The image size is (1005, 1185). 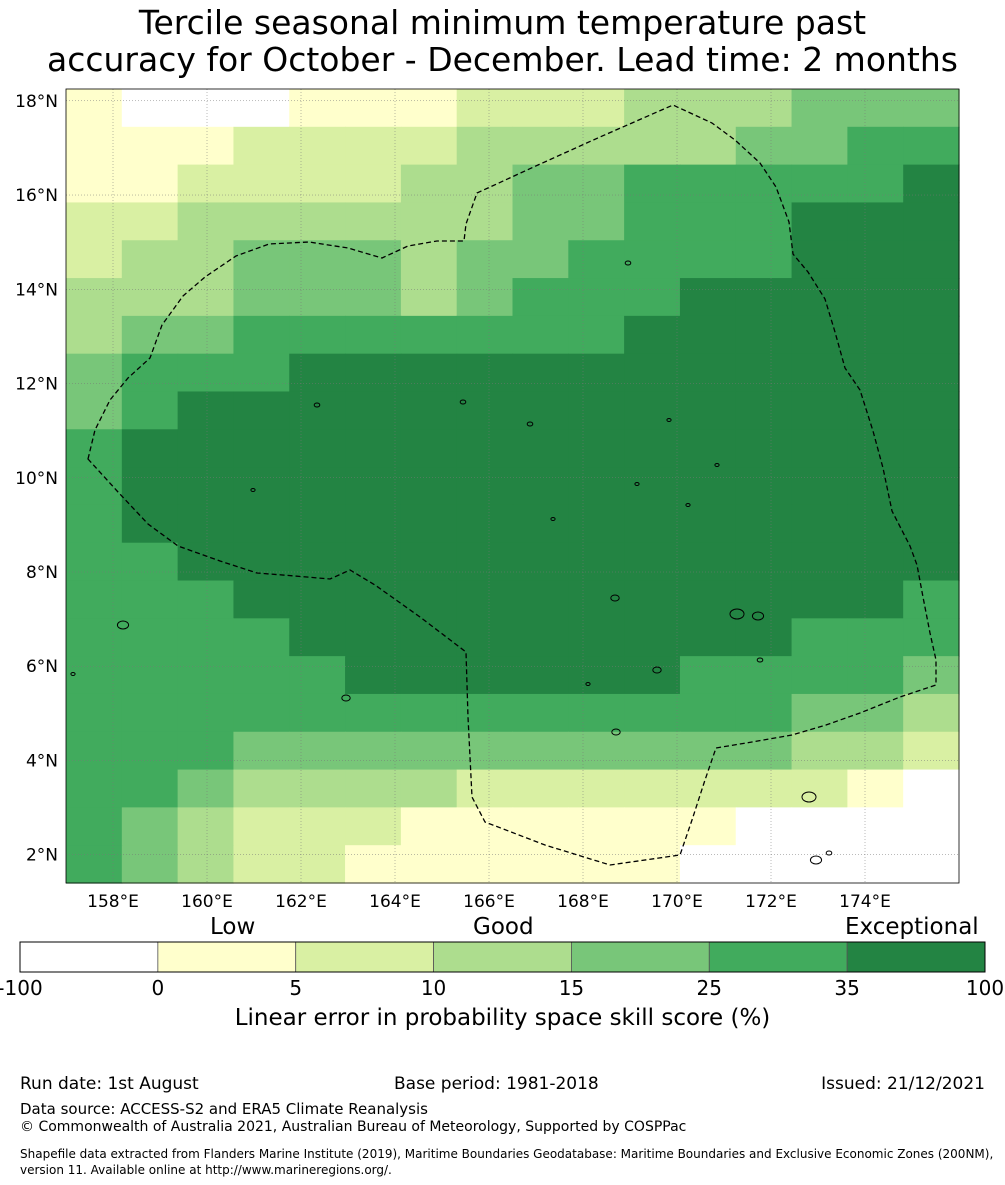 I want to click on colorbar-tick-label: 0, so click(x=158, y=988).